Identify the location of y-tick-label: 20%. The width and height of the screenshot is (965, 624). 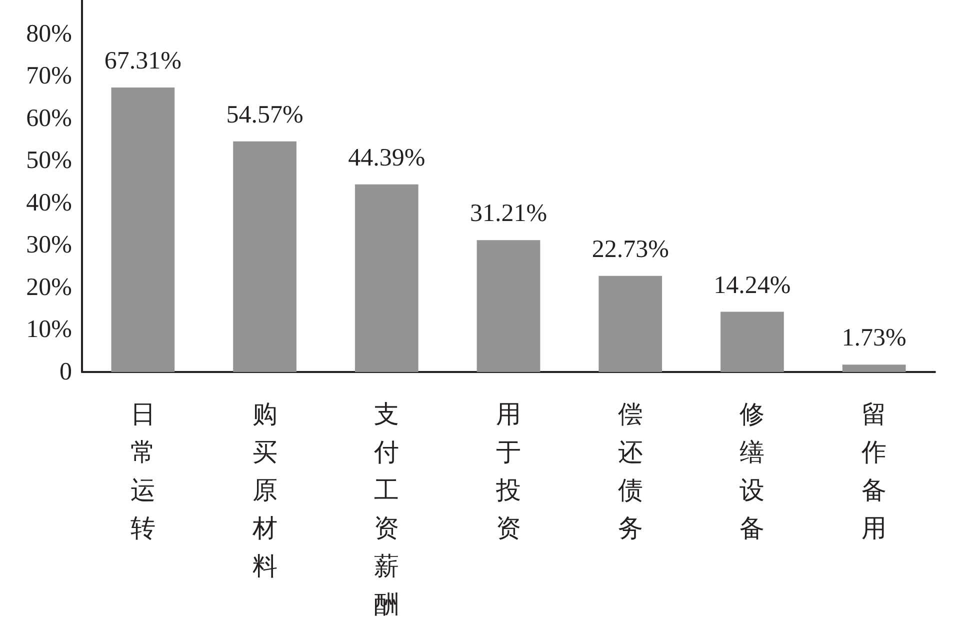
(49, 287).